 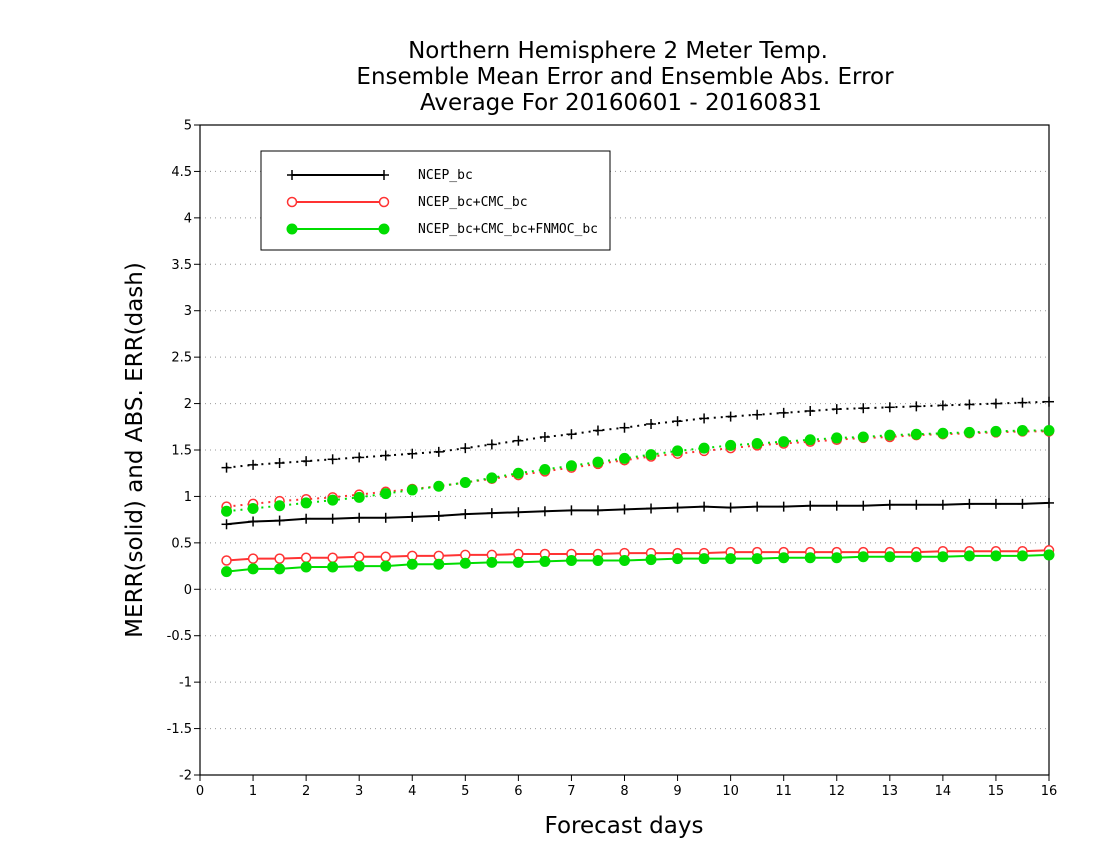 I want to click on y-tick-label: -1, so click(x=185, y=683).